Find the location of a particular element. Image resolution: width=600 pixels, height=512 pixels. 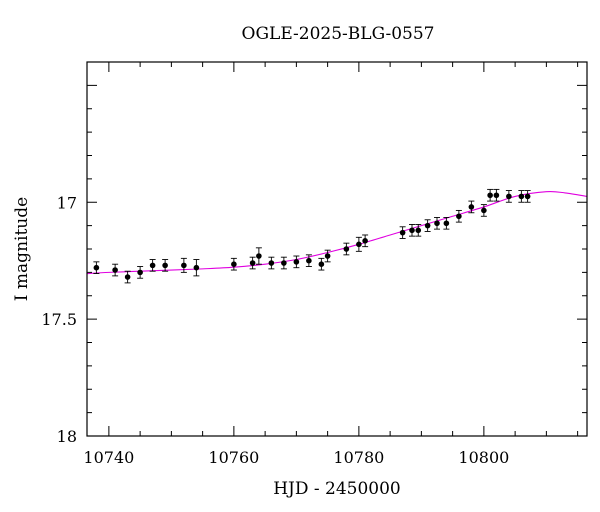

data-points-layer is located at coordinates (312, 236).